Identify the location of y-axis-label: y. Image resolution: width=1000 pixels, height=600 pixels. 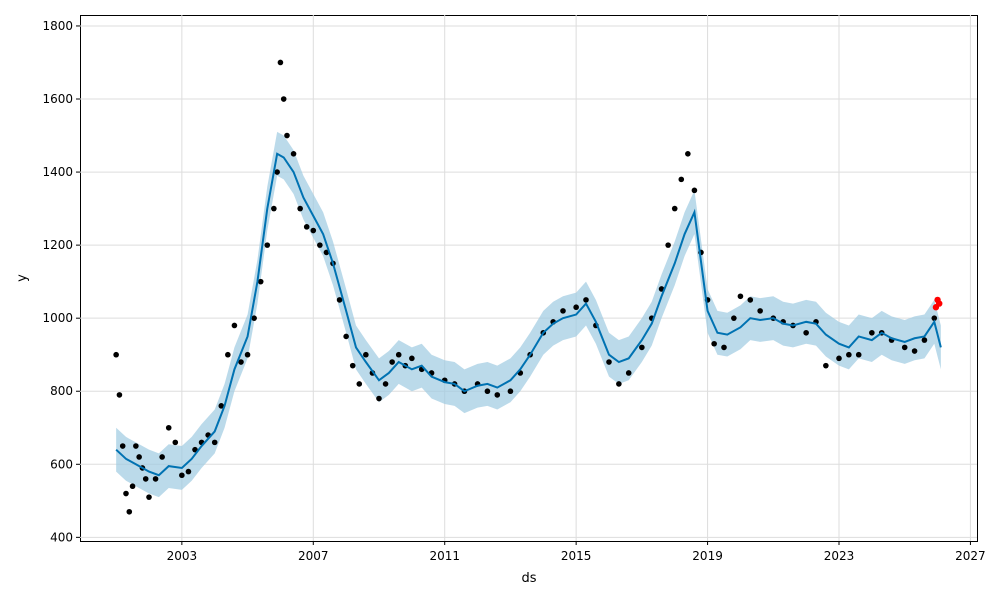
(22, 278).